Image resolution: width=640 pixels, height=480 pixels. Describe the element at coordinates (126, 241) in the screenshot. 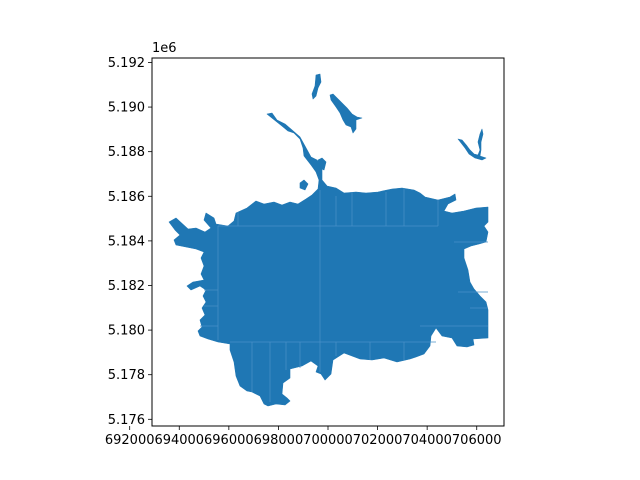

I see `y-tick-label: 5.184` at that location.